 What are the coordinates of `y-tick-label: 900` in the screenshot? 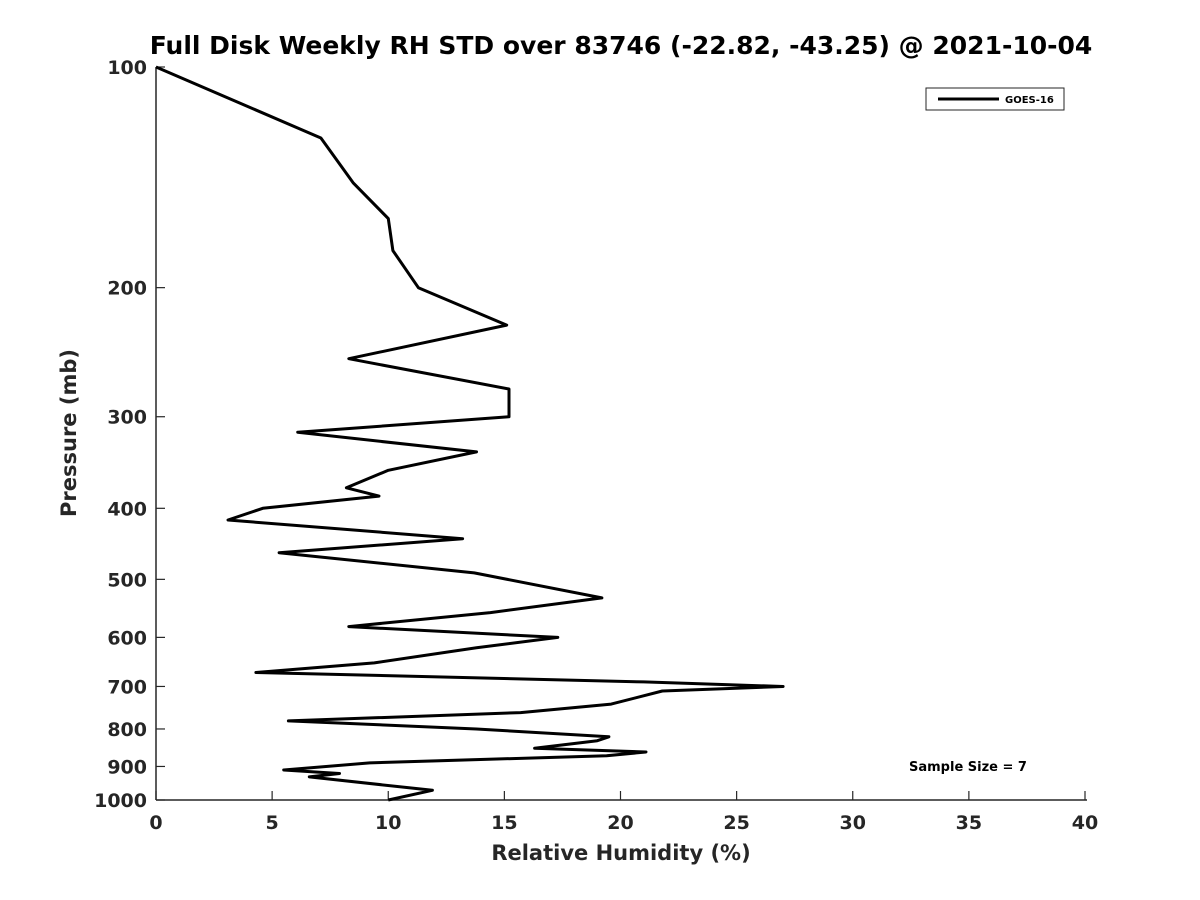 It's located at (127, 767).